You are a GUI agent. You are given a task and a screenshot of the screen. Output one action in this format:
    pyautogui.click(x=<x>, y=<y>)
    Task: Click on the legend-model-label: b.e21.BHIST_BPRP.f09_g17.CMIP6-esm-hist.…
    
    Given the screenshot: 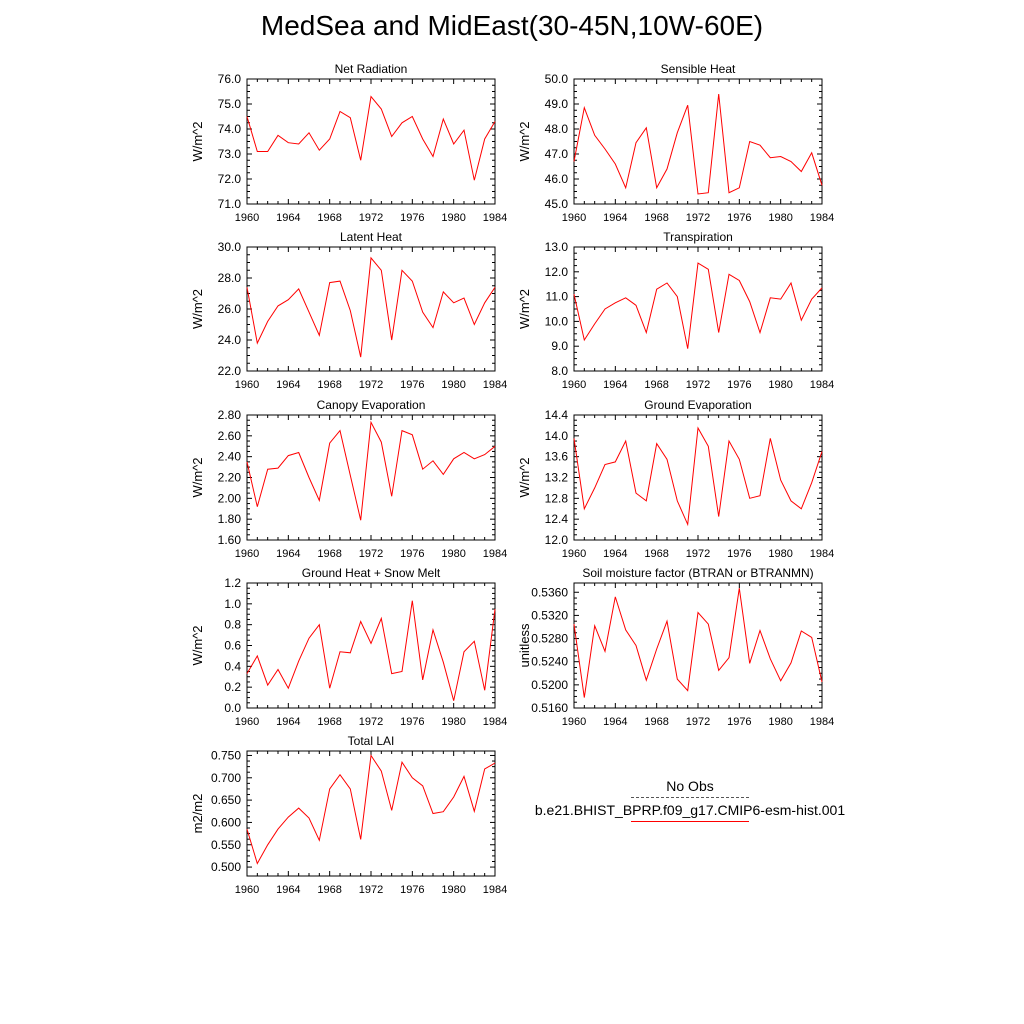 What is the action you would take?
    pyautogui.click(x=690, y=810)
    